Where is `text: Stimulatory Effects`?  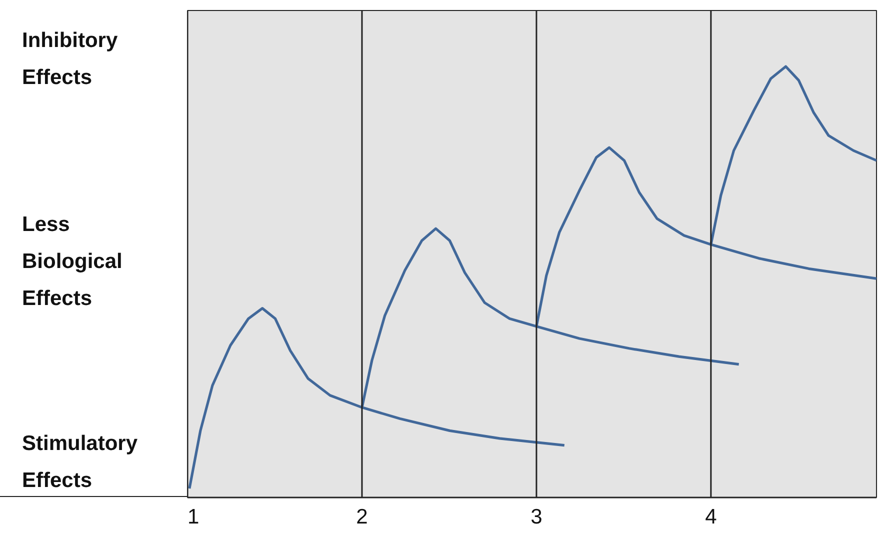
text: Stimulatory Effects is located at coordinates (80, 462).